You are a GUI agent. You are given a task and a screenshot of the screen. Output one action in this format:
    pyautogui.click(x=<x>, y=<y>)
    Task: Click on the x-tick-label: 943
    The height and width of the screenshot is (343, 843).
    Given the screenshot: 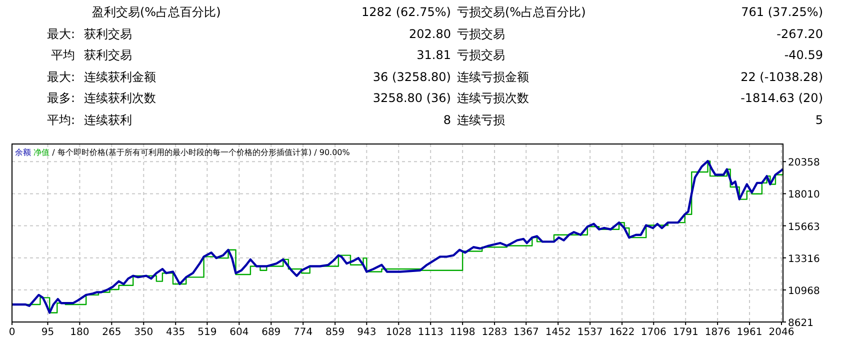 What is the action you would take?
    pyautogui.click(x=366, y=332)
    